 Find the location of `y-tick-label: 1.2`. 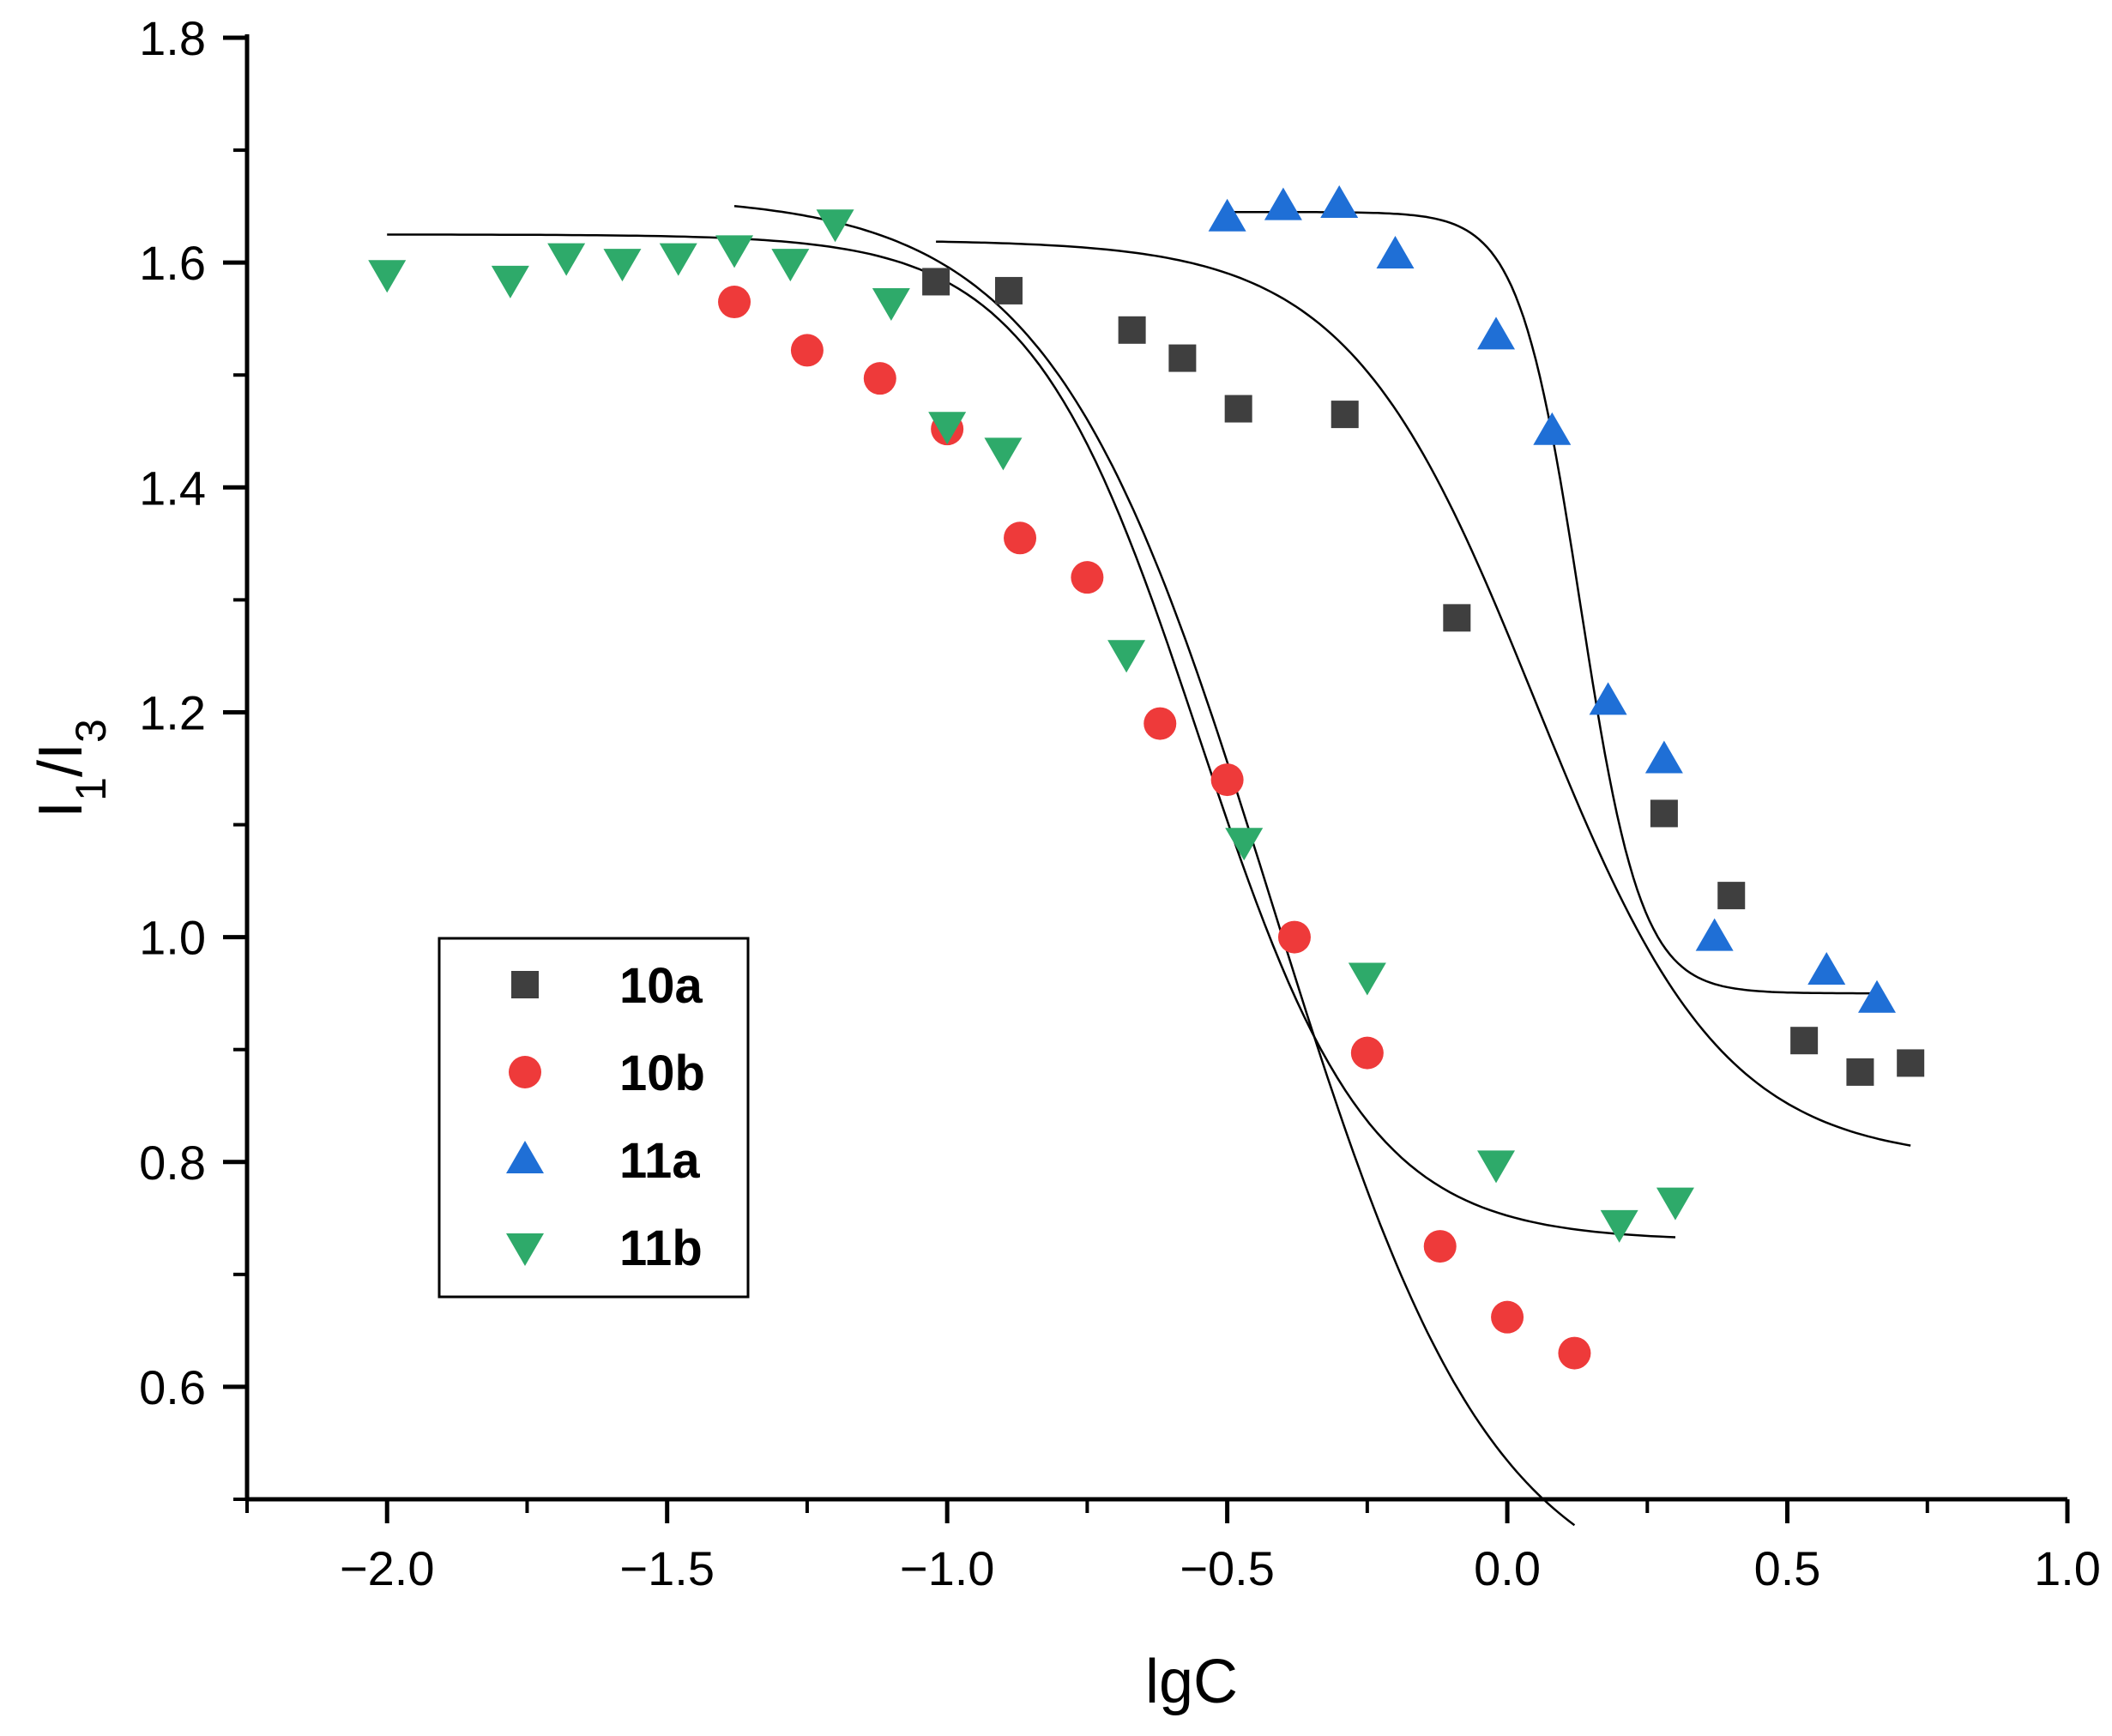

y-tick-label: 1.2 is located at coordinates (173, 712).